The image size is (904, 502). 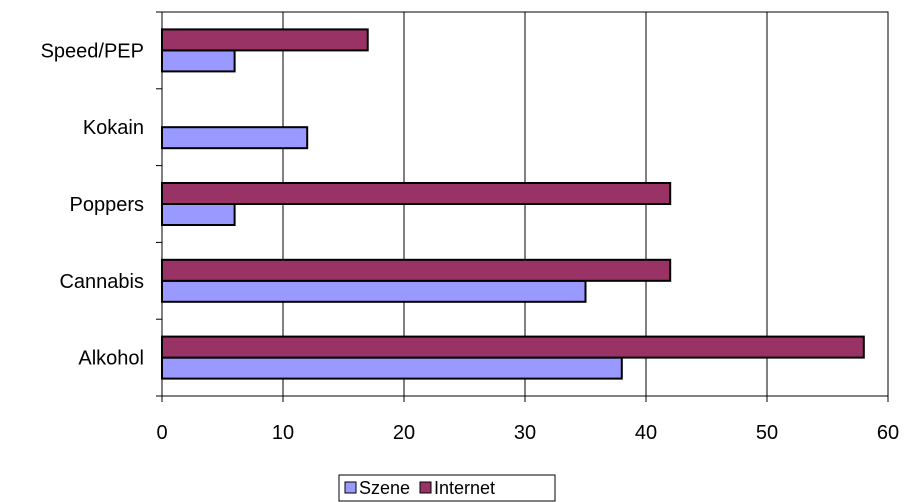 What do you see at coordinates (283, 433) in the screenshot?
I see `x-tick-label: 10` at bounding box center [283, 433].